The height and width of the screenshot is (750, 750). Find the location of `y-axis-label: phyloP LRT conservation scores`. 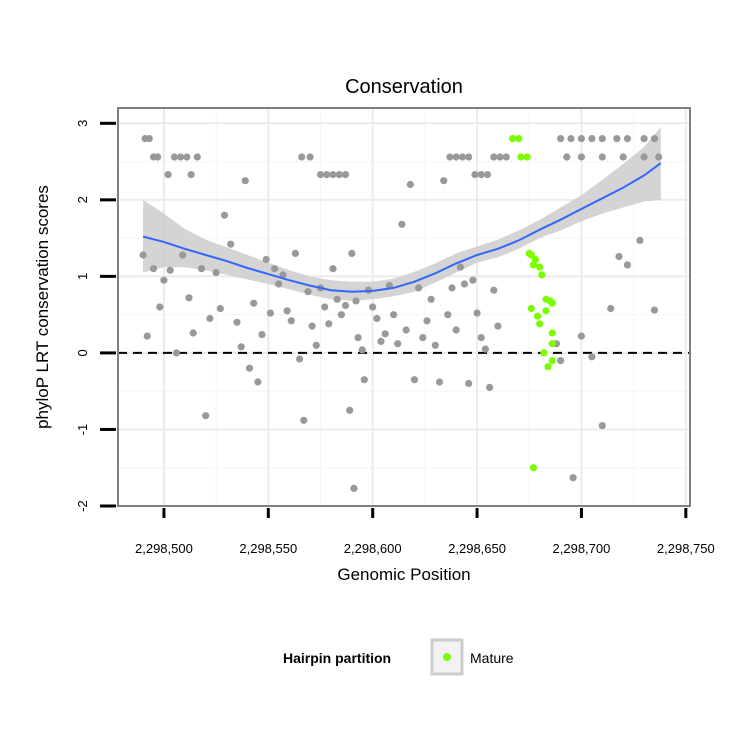

y-axis-label: phyloP LRT conservation scores is located at coordinates (42, 307).